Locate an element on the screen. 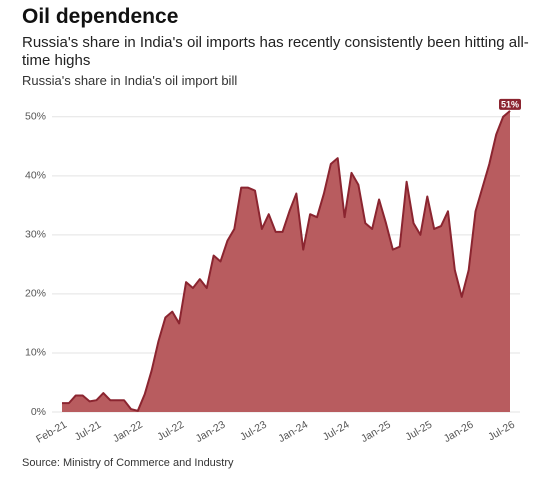 This screenshot has height=481, width=554. y-tick-label: 30% is located at coordinates (35, 235).